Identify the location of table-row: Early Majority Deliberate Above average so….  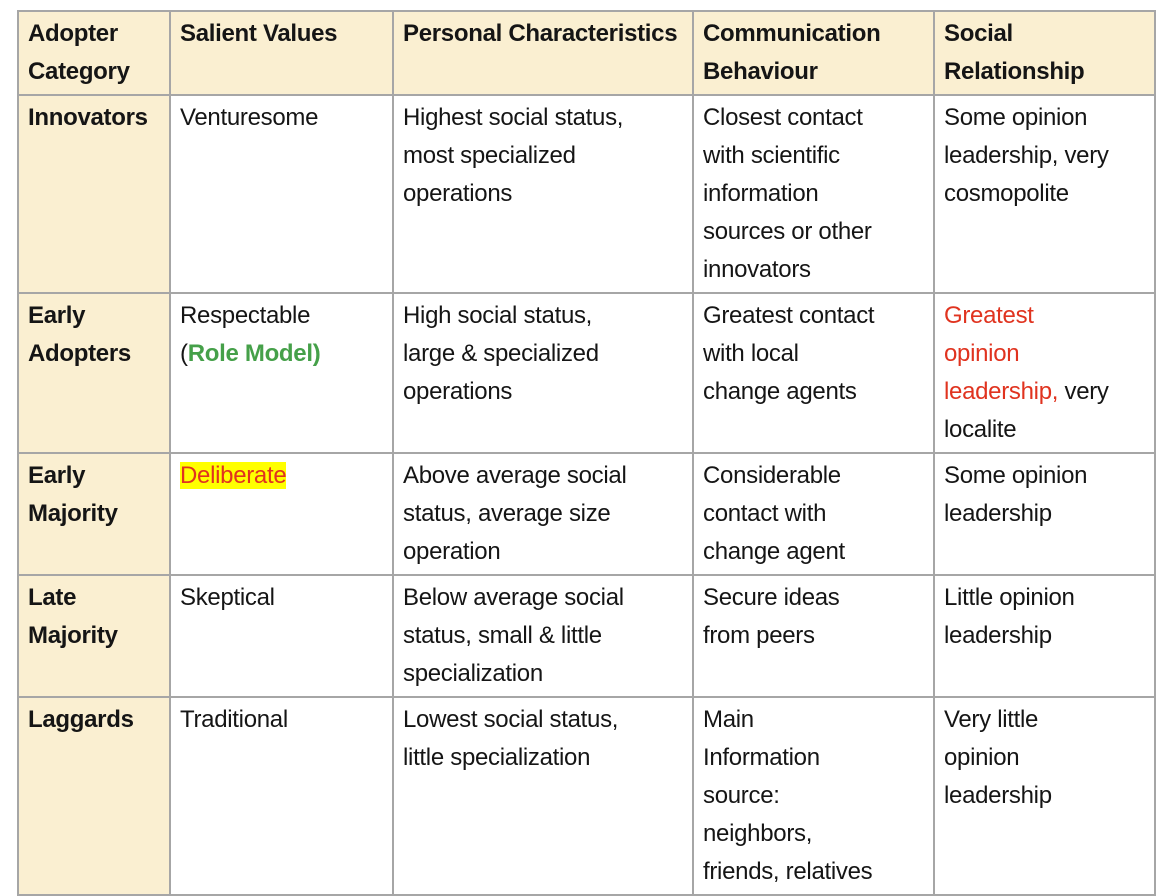
(586, 514).